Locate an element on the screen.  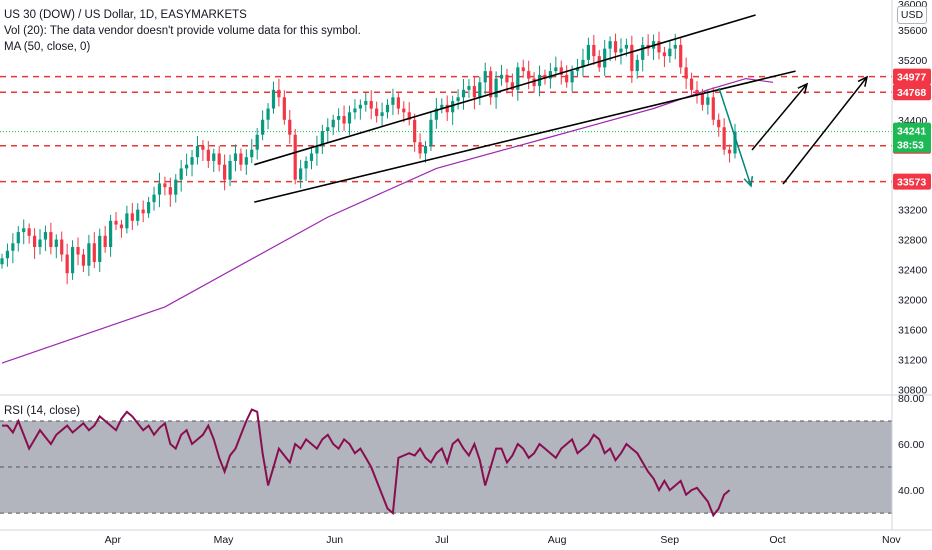
price-tick-label: 35600 is located at coordinates (912, 31).